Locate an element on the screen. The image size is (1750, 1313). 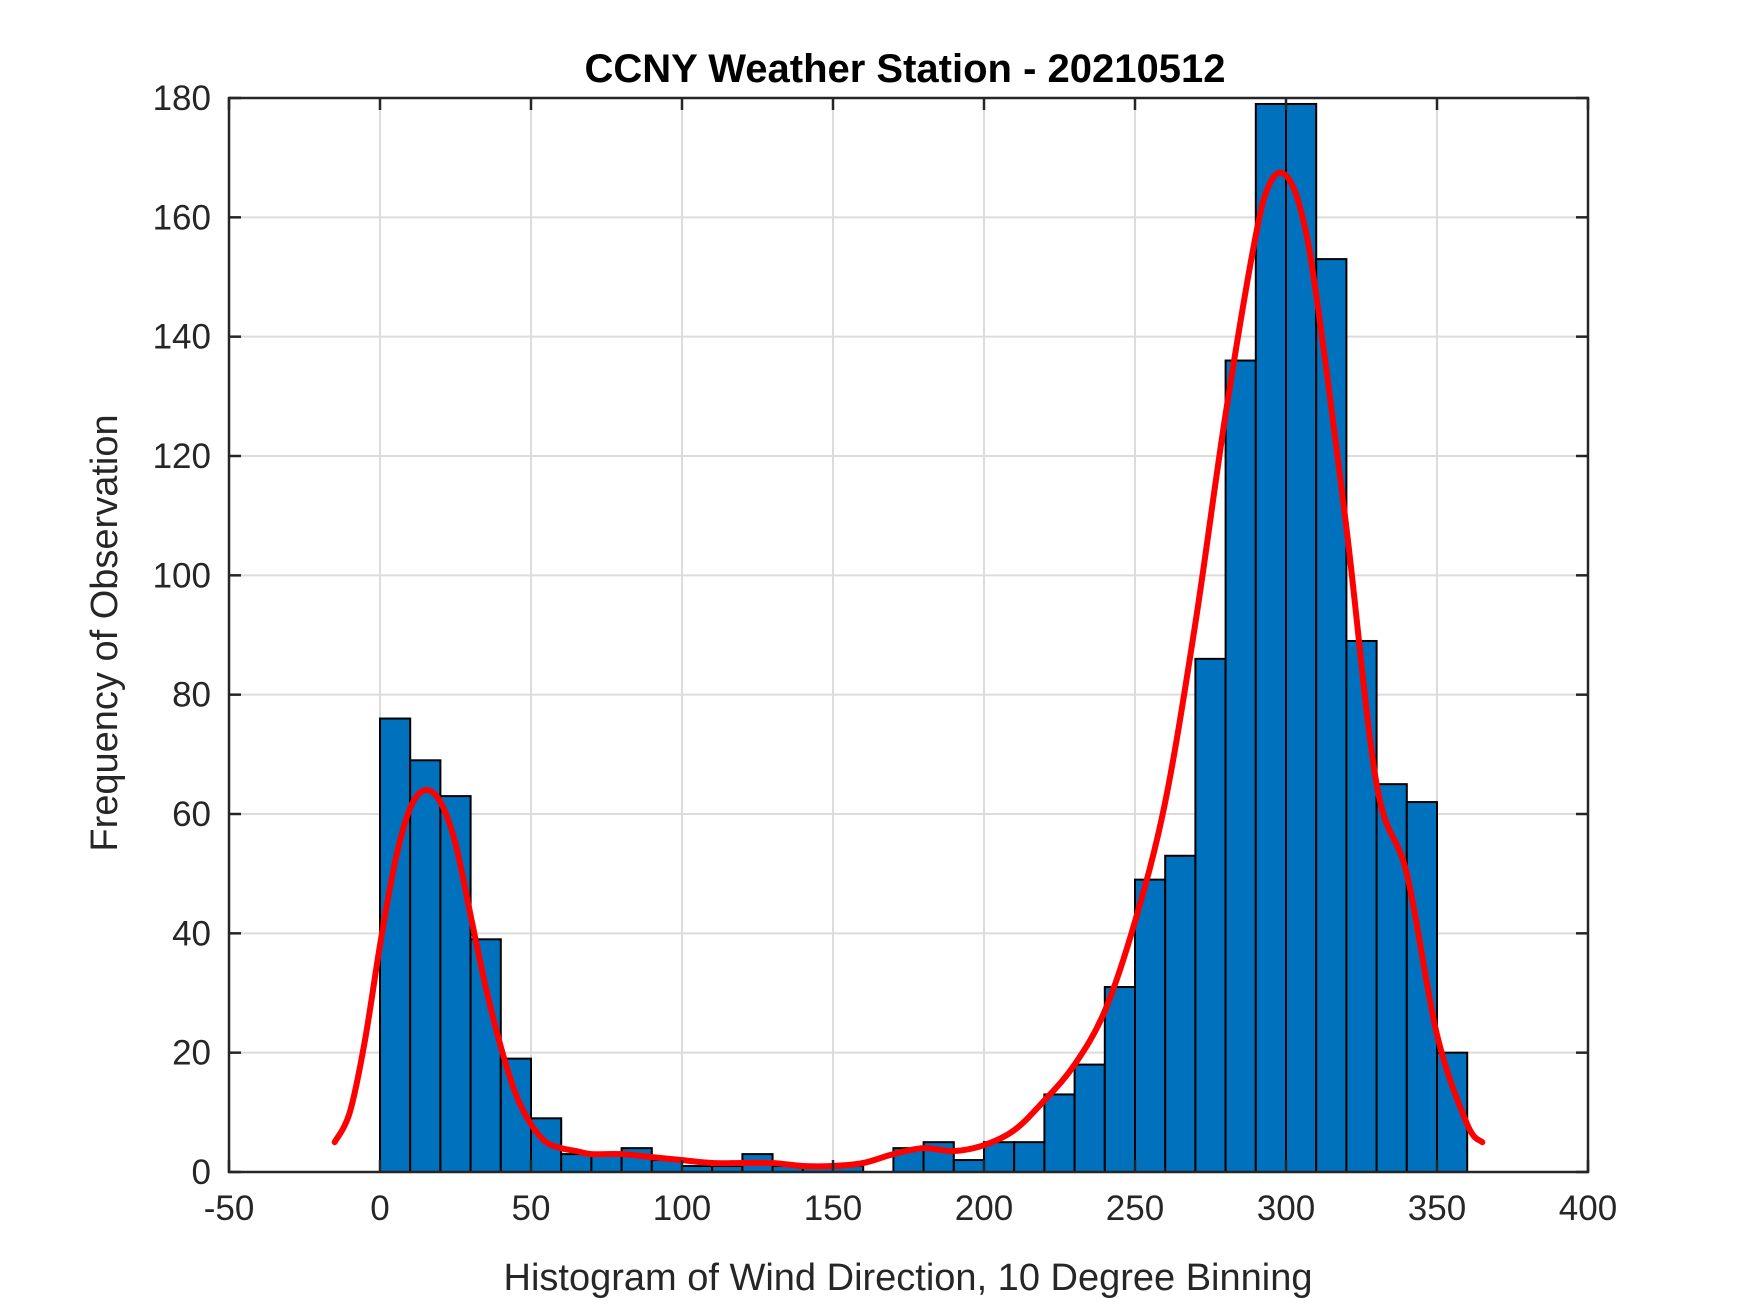
x-tick-label: 300 is located at coordinates (1286, 1208).